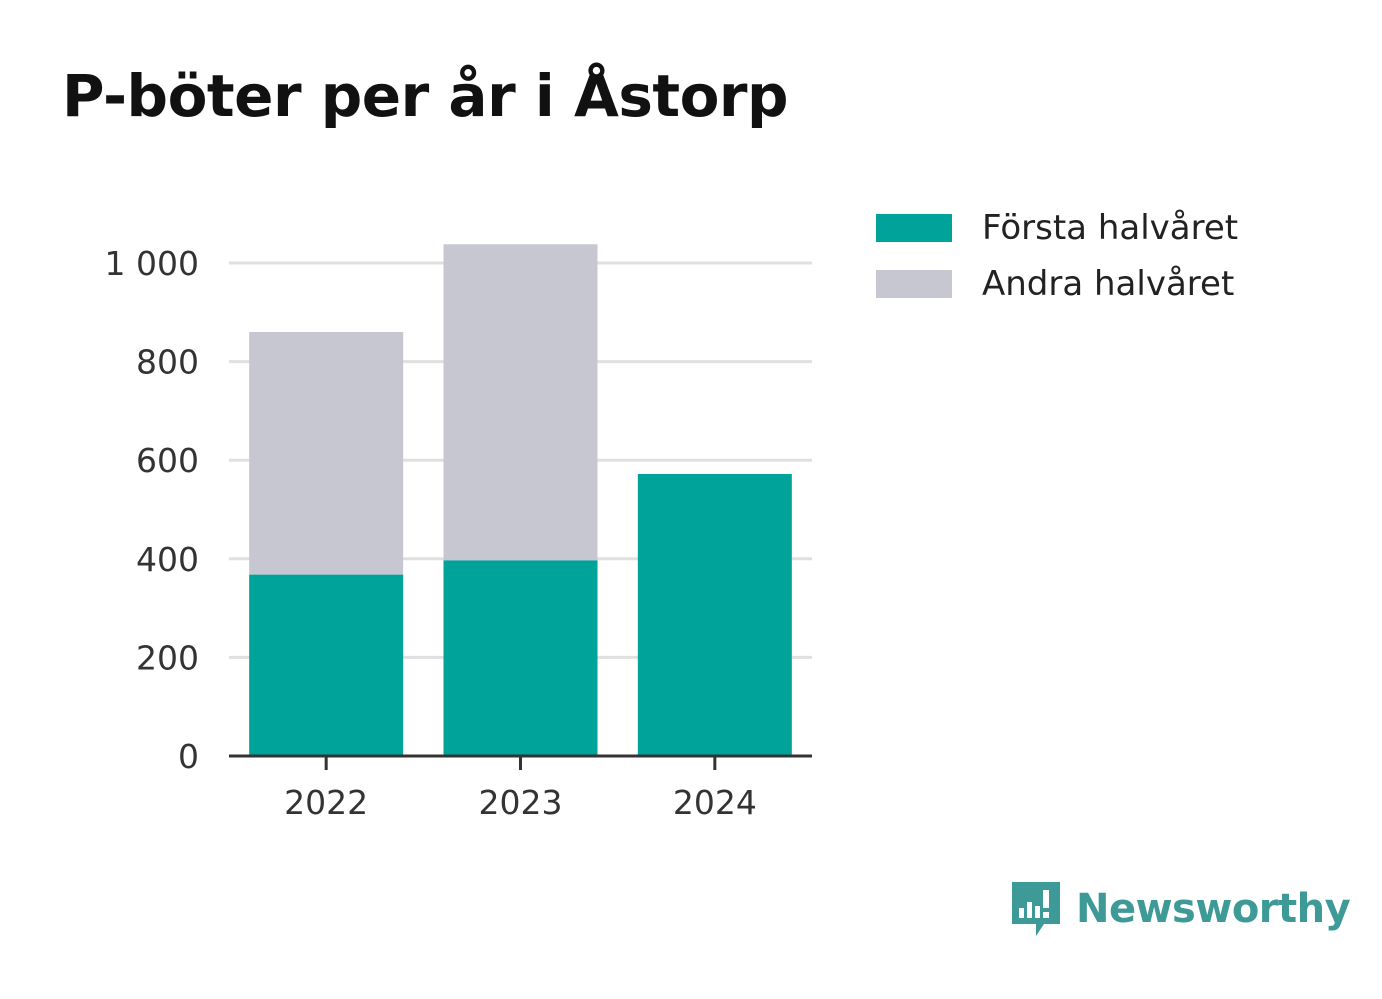 This screenshot has width=1382, height=999. What do you see at coordinates (521, 802) in the screenshot?
I see `x-tick-label: 2023` at bounding box center [521, 802].